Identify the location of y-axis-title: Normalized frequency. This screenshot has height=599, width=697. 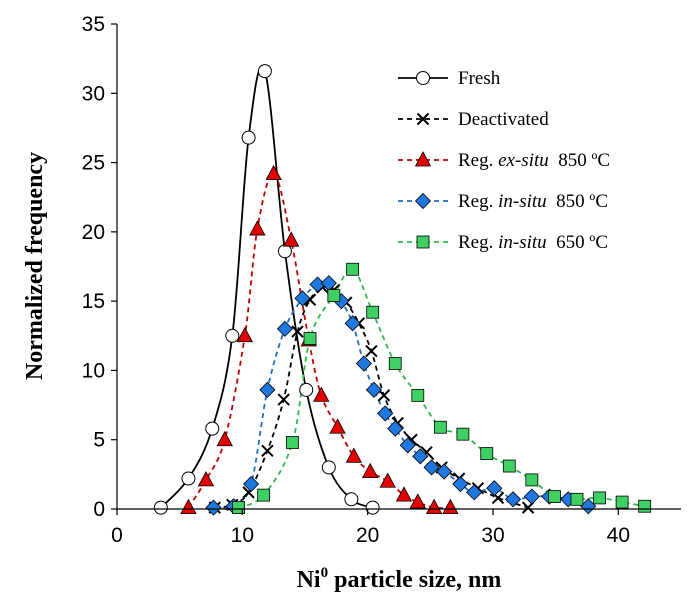
(35, 266).